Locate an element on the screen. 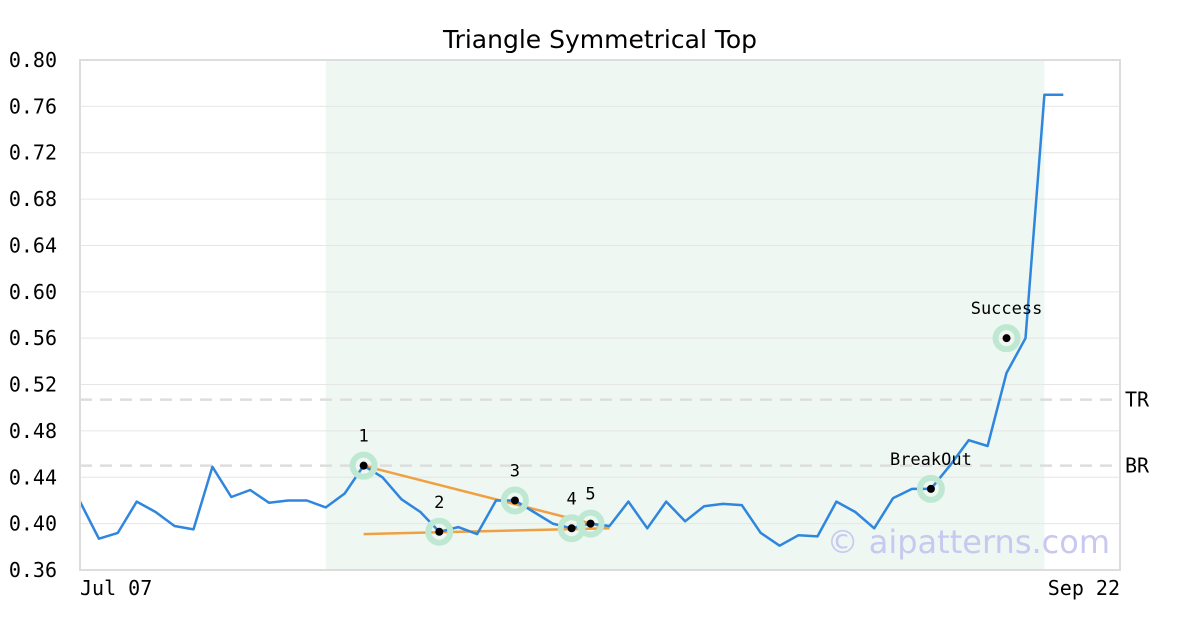  y-tick-label: 0.44 is located at coordinates (33, 477).